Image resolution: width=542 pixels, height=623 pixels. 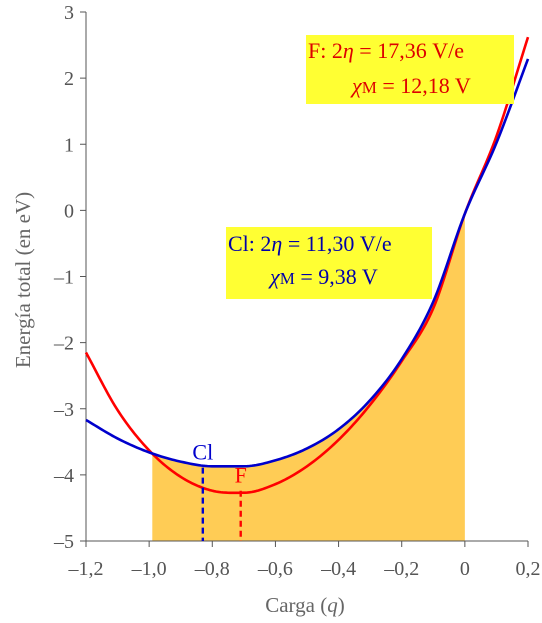 I want to click on f-box-electronegativity-value: = 12,18 V, so click(x=424, y=85).